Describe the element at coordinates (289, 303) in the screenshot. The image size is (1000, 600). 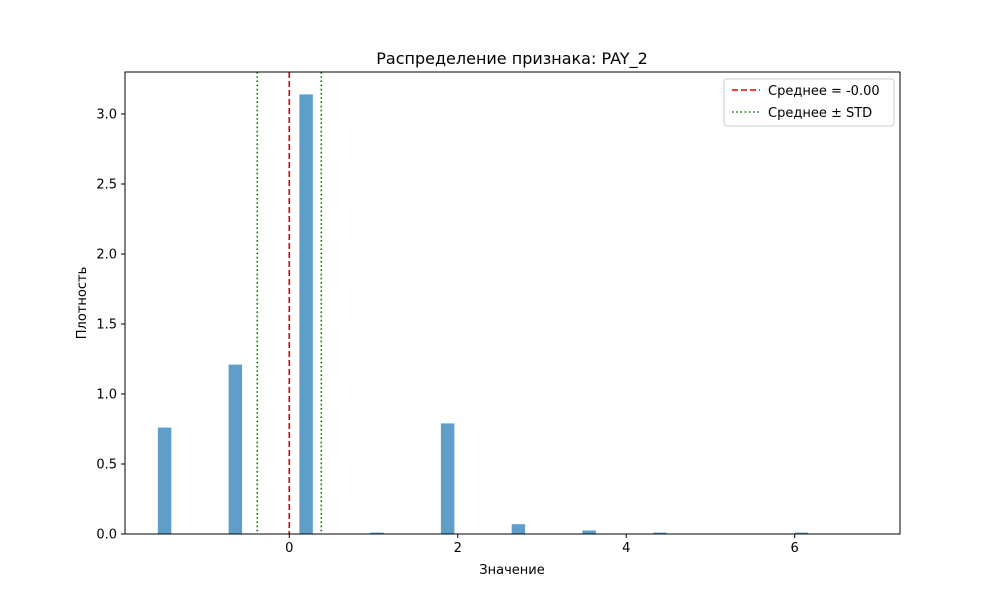
I see `reference-lines-group` at that location.